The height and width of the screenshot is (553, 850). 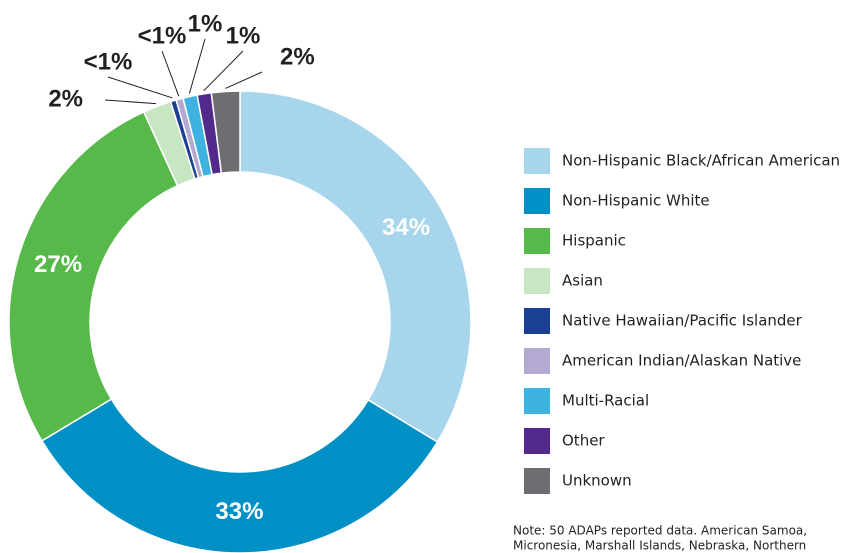 What do you see at coordinates (58, 264) in the screenshot?
I see `value-label: 27%` at bounding box center [58, 264].